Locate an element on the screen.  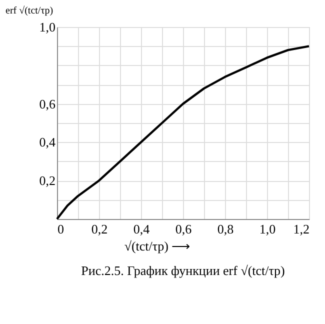
x-tick-label: 0,2 is located at coordinates (99, 229).